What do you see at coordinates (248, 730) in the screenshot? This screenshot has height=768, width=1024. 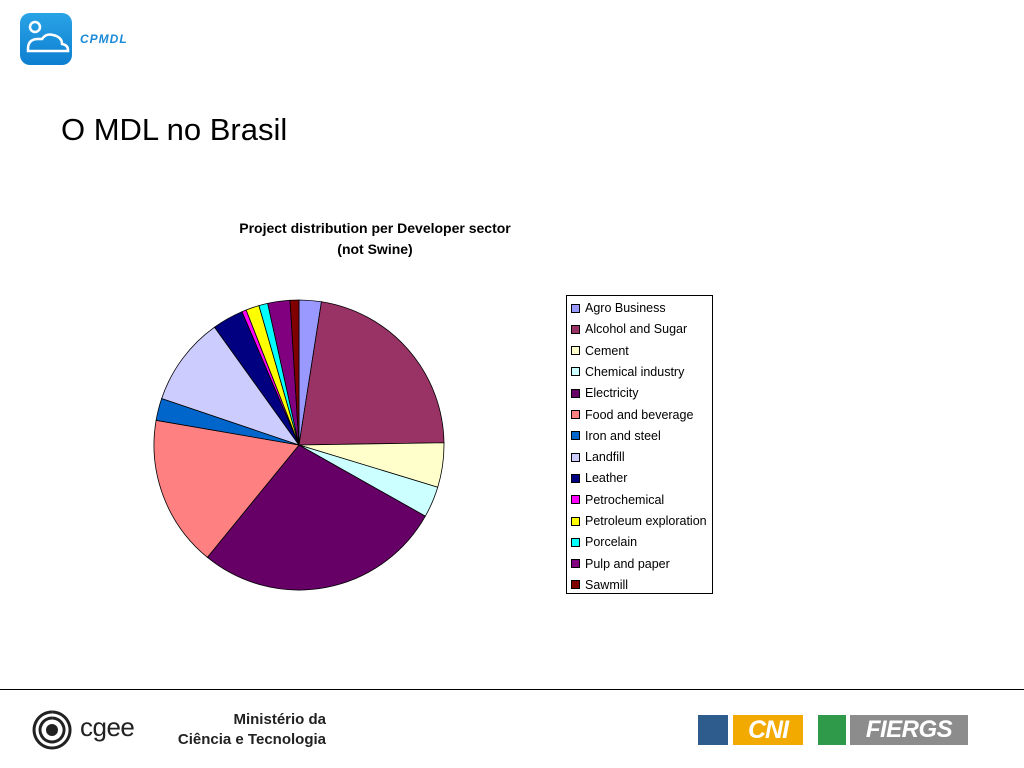 I see `ministry-logo-text: Ministério da Ciência e Tecnologia` at bounding box center [248, 730].